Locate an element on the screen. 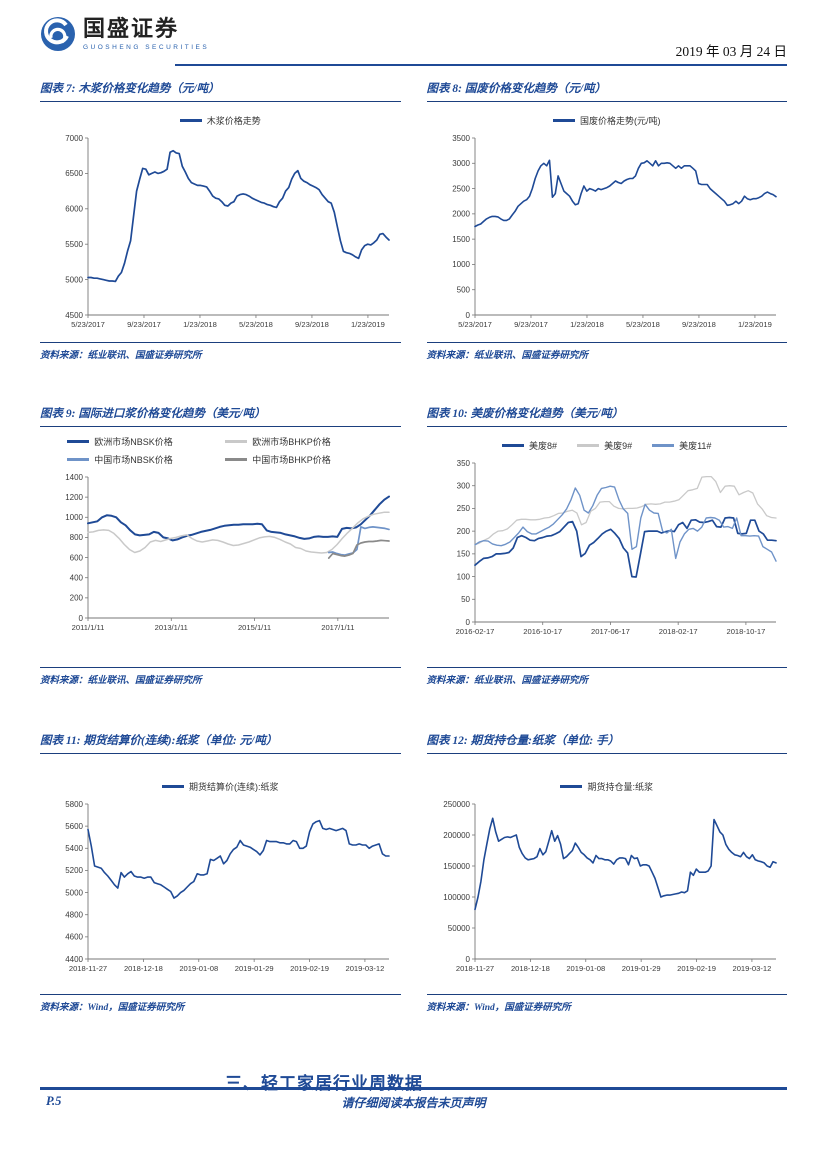  legend-item: 木浆价格走势 is located at coordinates (220, 120).